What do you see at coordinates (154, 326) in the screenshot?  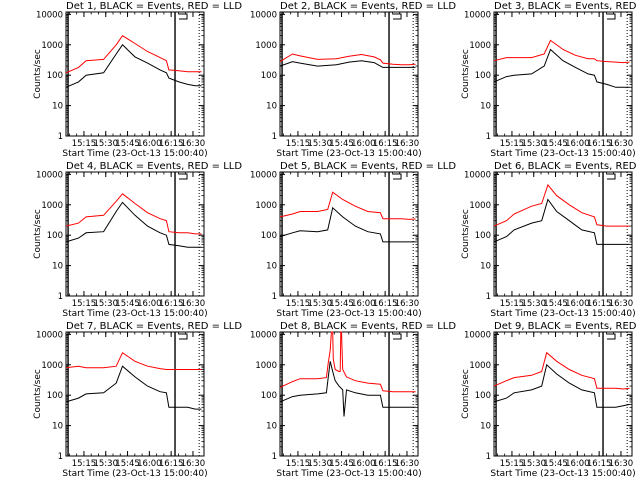 I see `chart-title: Det 7, BLACK = Events, RED = LLD` at bounding box center [154, 326].